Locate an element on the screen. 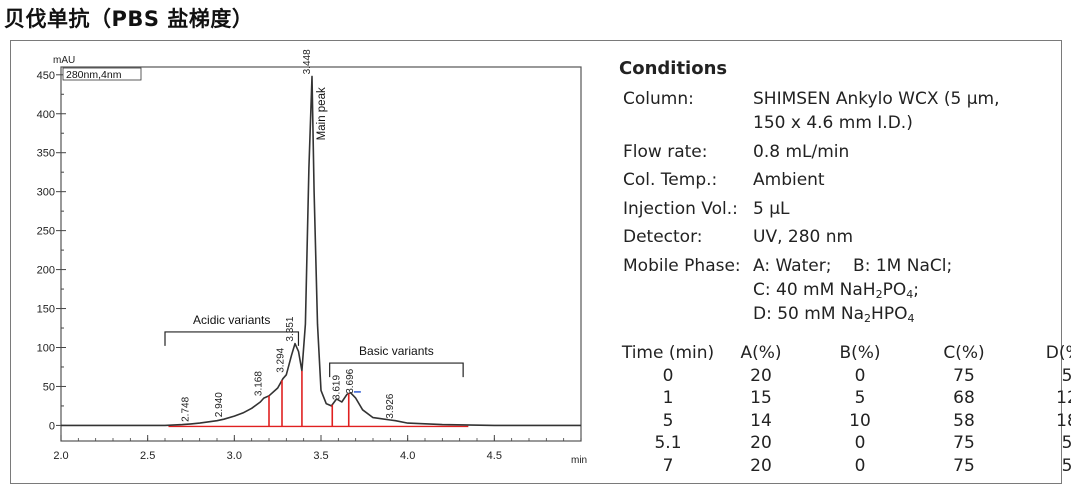 Image resolution: width=1071 pixels, height=490 pixels. mp-c-prefix: C: 40 mM NaH is located at coordinates (814, 289).